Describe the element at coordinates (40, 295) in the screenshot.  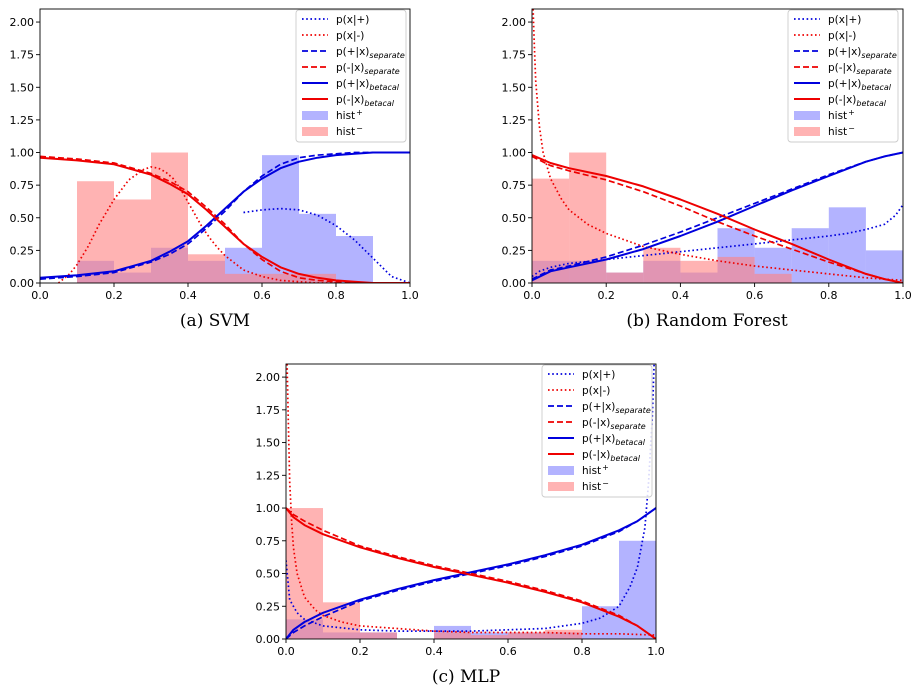
I see `x-tick-label: 0.0` at that location.